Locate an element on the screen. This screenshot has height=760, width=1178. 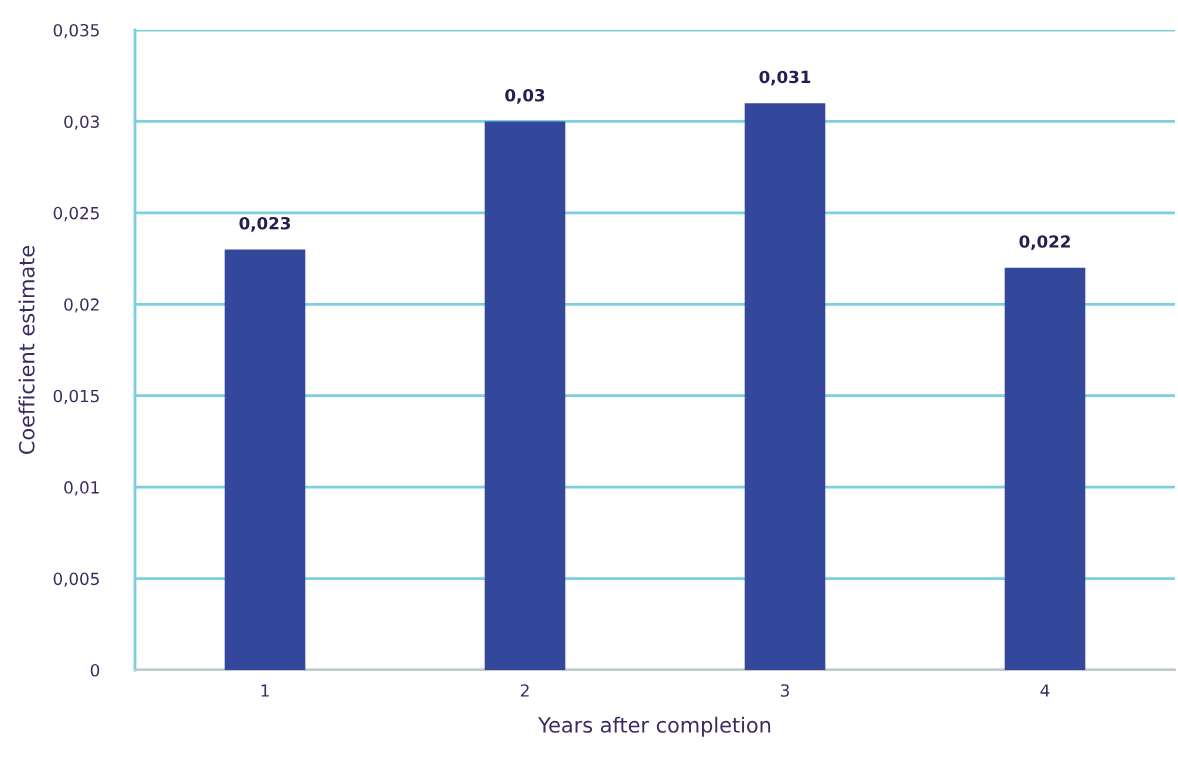
x-axis-title: Years after completion is located at coordinates (654, 726).